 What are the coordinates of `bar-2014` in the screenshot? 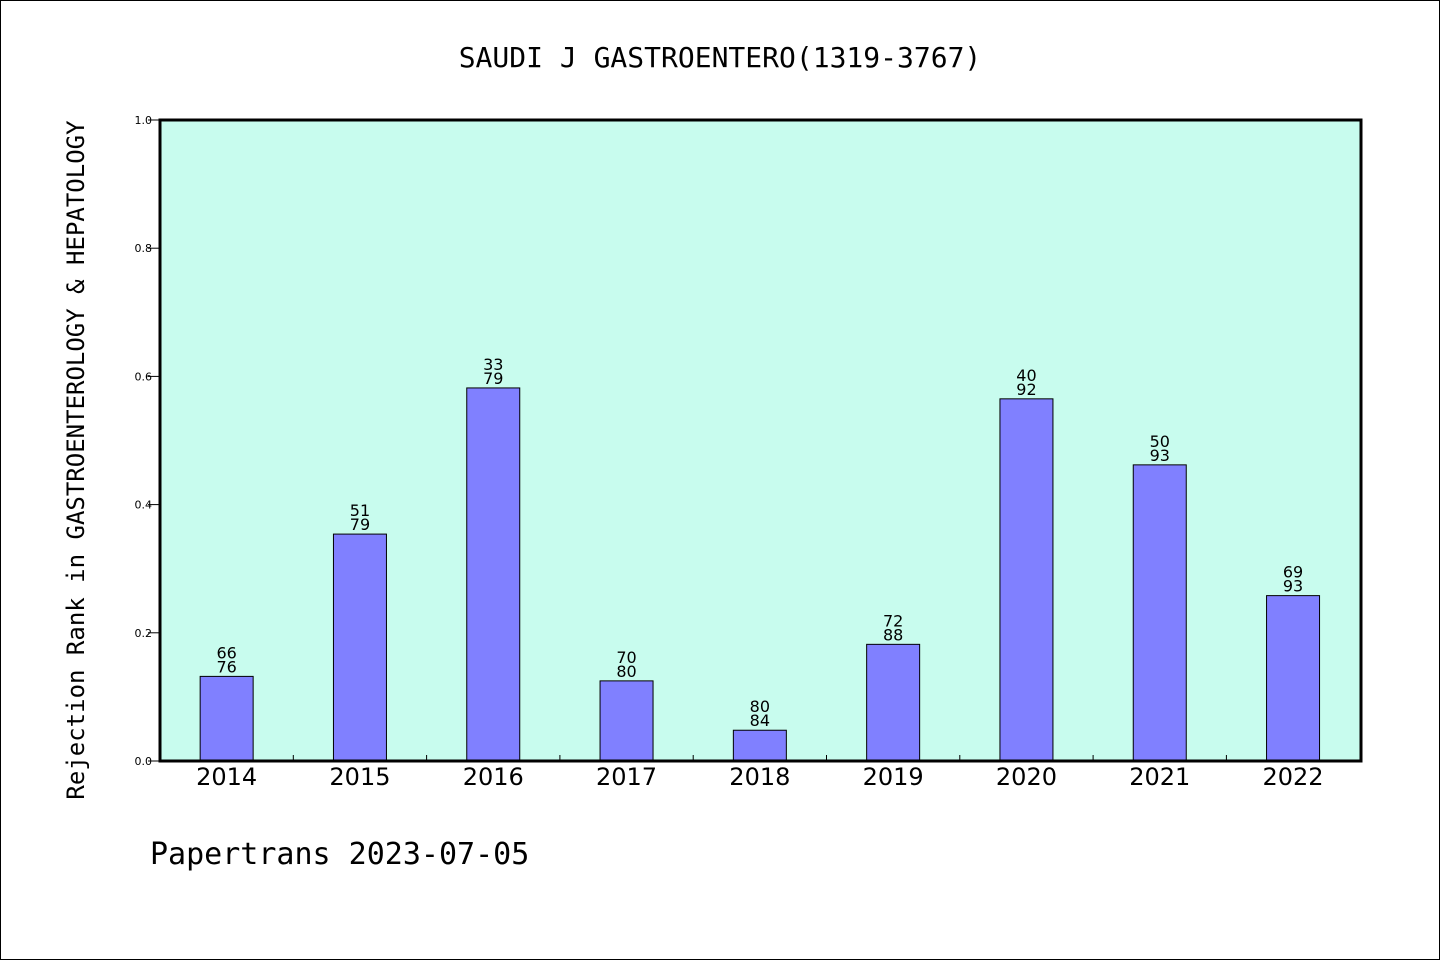 It's located at (226, 718).